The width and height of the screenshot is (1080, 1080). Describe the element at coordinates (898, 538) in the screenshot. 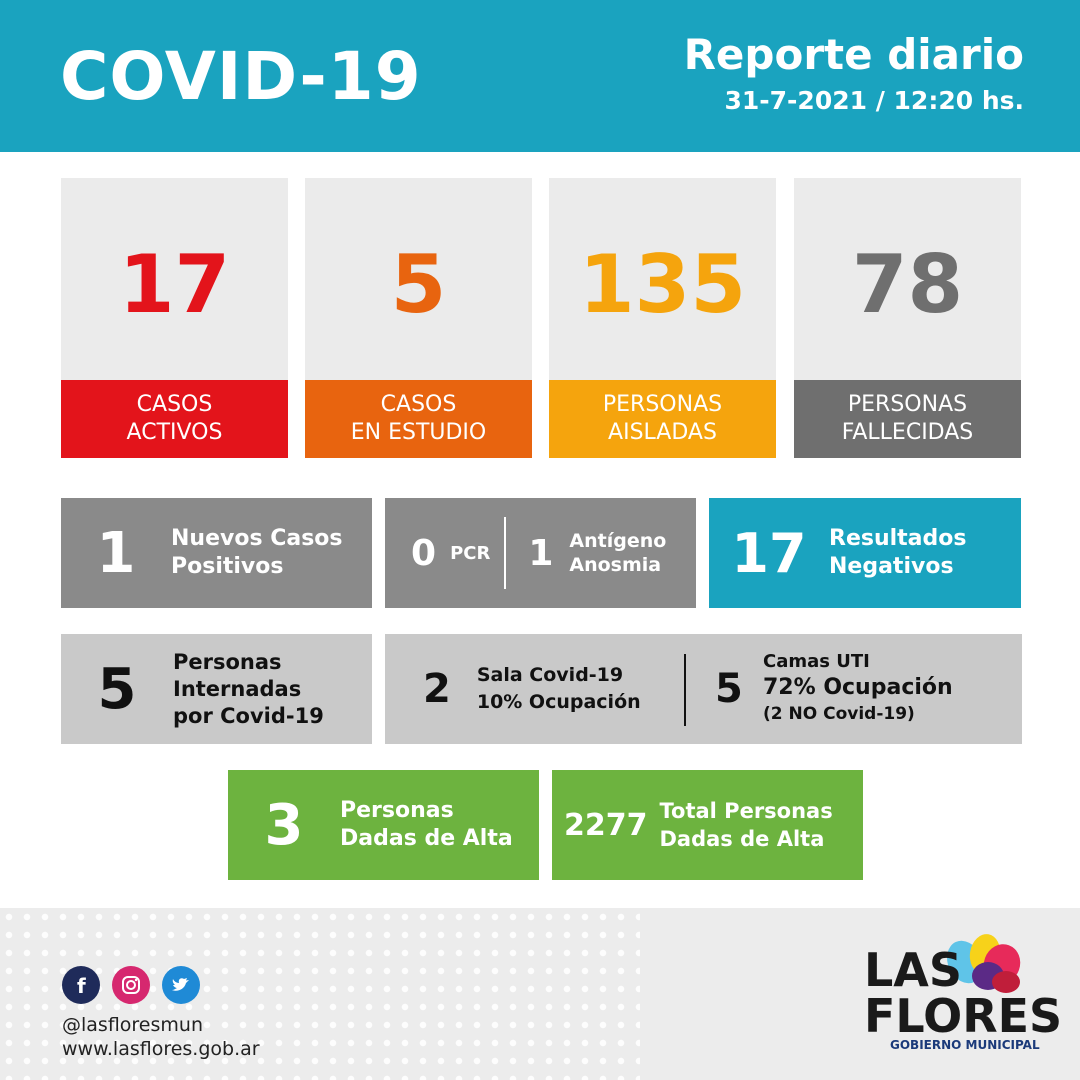

I see `negativos-line1: Resultados` at that location.